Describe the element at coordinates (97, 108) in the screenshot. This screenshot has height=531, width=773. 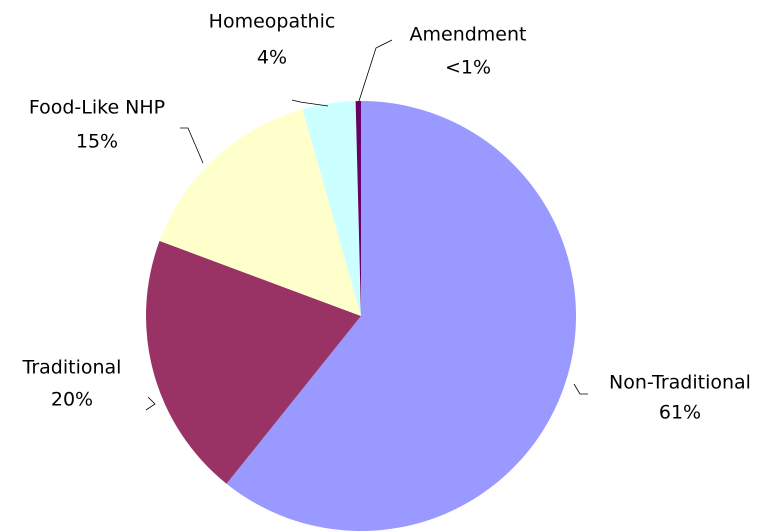
I see `slice-label: Food-Like NHP` at that location.